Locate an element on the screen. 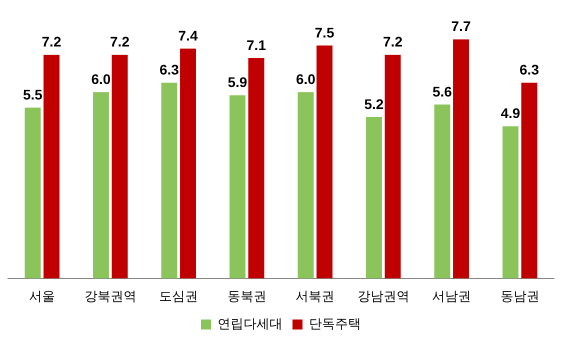  legend-label: 연립다세대 is located at coordinates (250, 324).